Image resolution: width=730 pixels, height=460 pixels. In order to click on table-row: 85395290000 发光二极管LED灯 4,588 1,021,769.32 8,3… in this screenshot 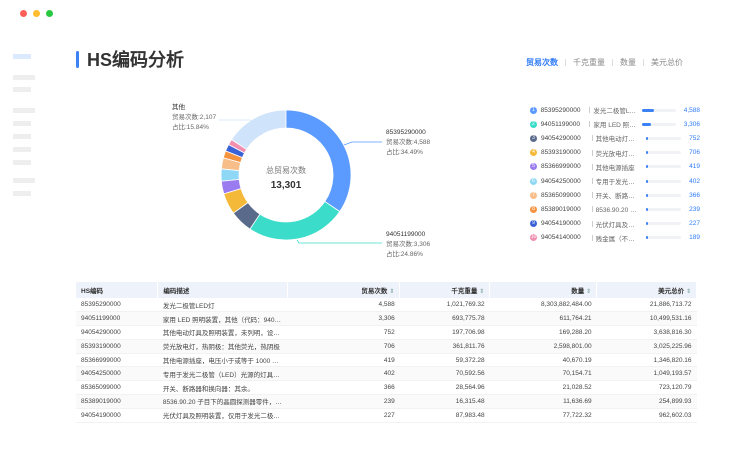, I will do `click(386, 305)`.